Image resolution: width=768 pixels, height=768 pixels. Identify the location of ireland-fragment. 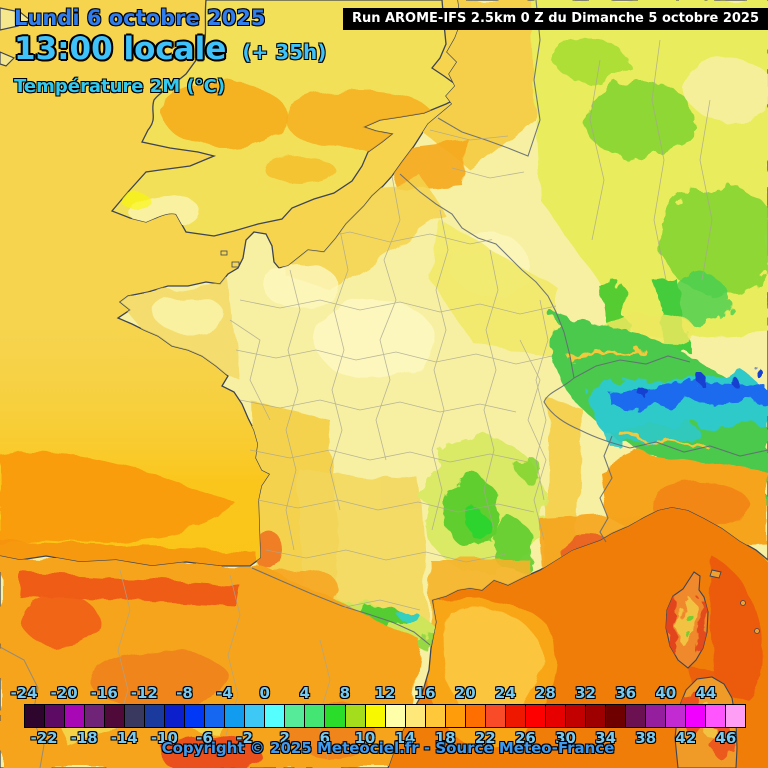
(16, 37).